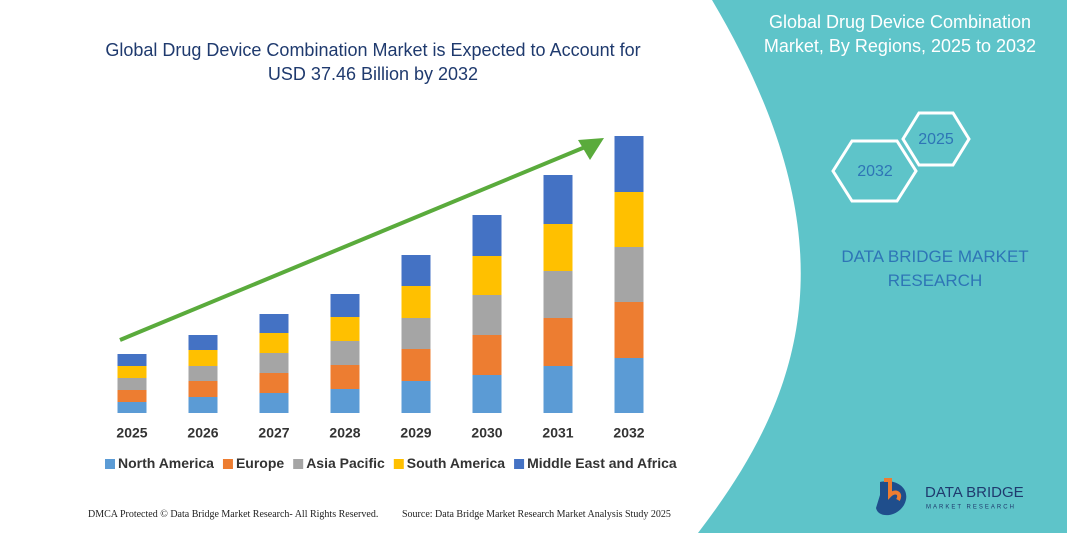 This screenshot has height=533, width=1067. I want to click on logo-tagline: MARKET RESEARCH, so click(971, 508).